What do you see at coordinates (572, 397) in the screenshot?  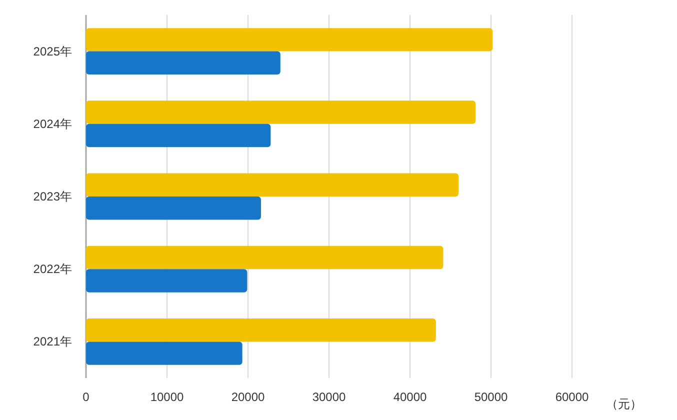 I see `x-tick-label: 60000` at bounding box center [572, 397].